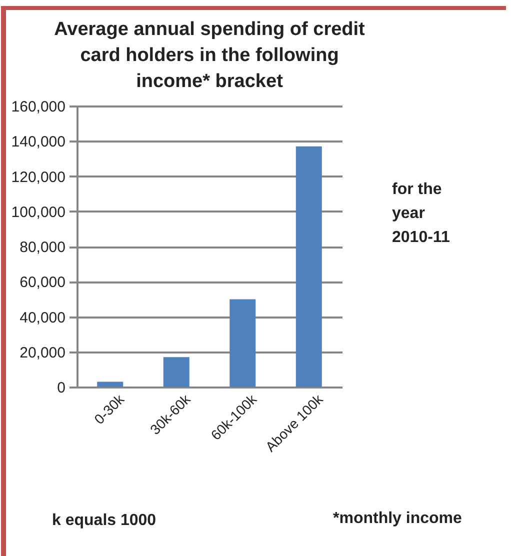 This screenshot has height=556, width=511. I want to click on text: for the year 2010-11, so click(421, 214).